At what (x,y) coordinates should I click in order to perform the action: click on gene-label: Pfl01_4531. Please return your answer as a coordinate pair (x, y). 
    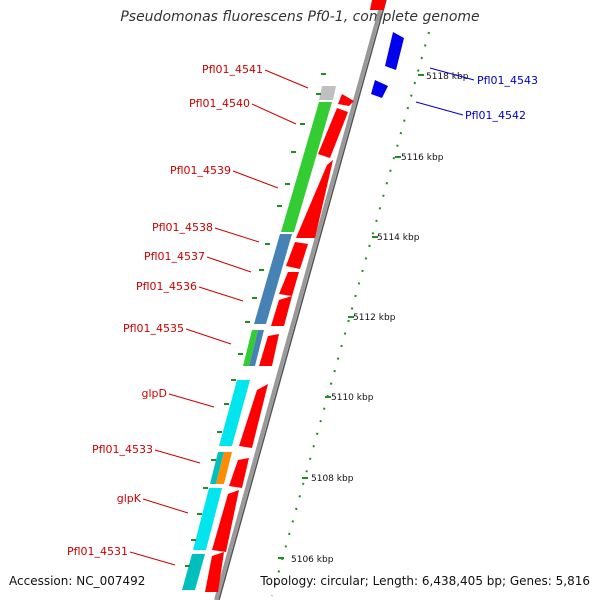
    Looking at the image, I should click on (97, 551).